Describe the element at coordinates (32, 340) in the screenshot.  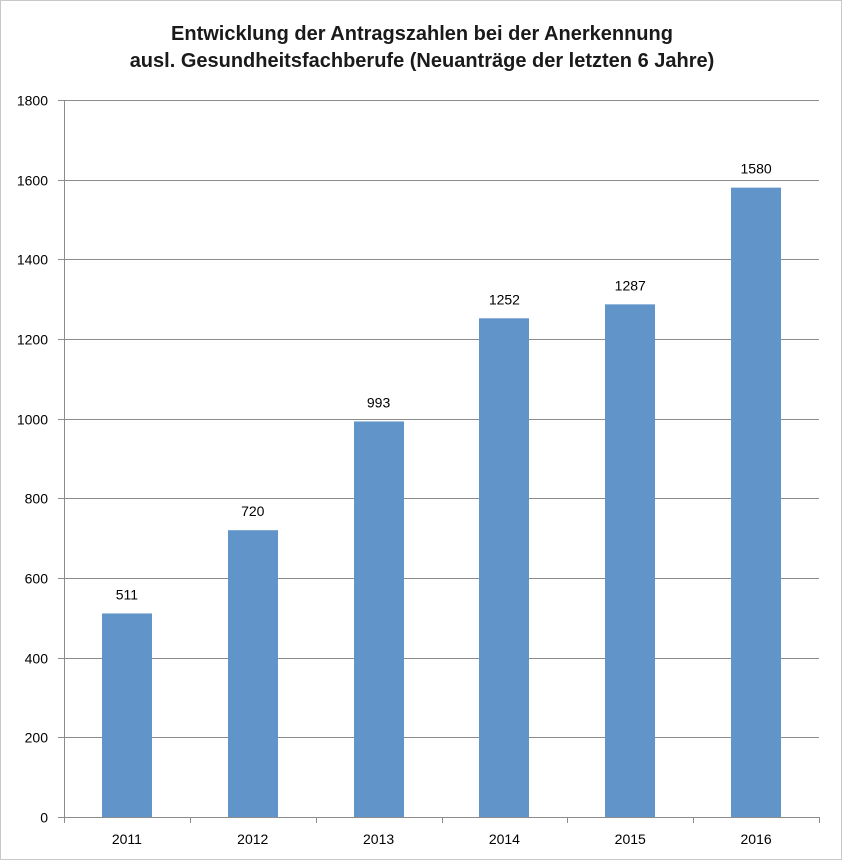
I see `y-tick-label: 1200` at that location.